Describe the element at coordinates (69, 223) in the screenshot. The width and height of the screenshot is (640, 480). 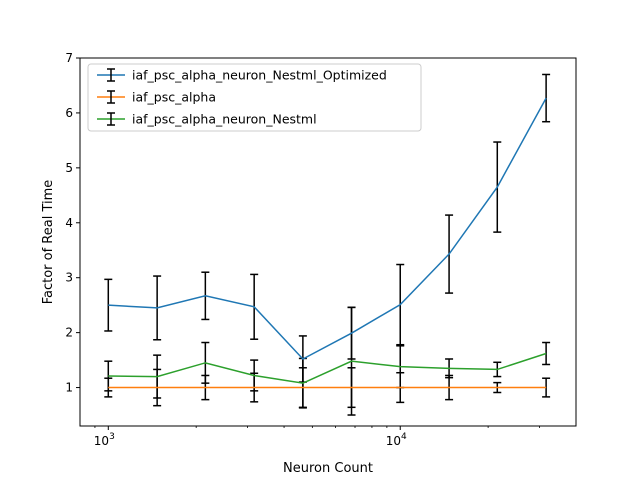
I see `y-tick-label: 4` at that location.